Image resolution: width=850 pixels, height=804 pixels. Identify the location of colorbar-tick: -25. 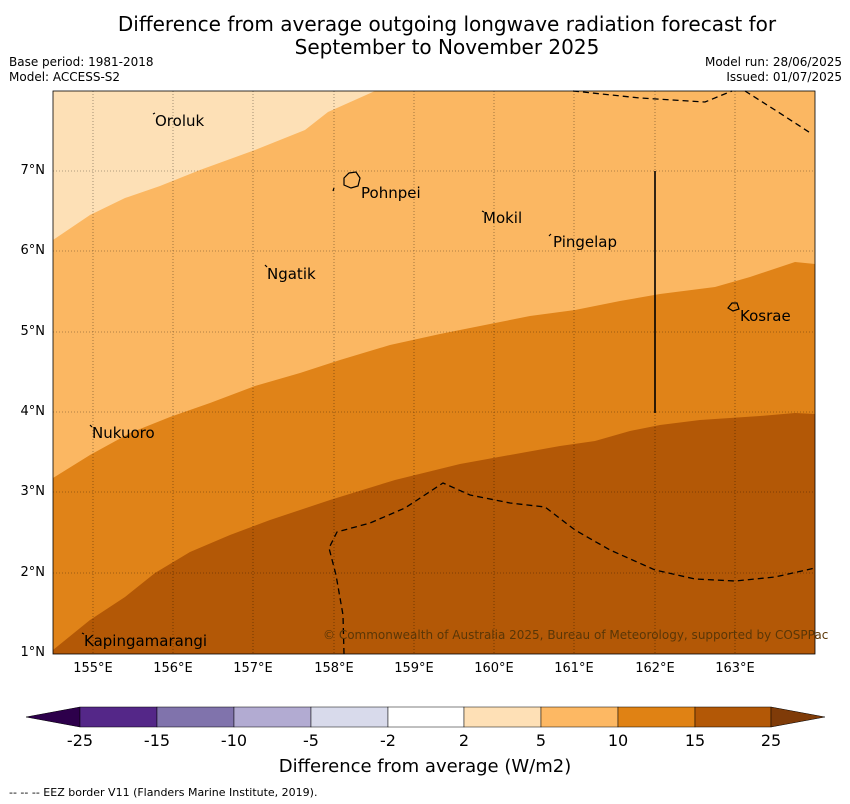
(80, 740).